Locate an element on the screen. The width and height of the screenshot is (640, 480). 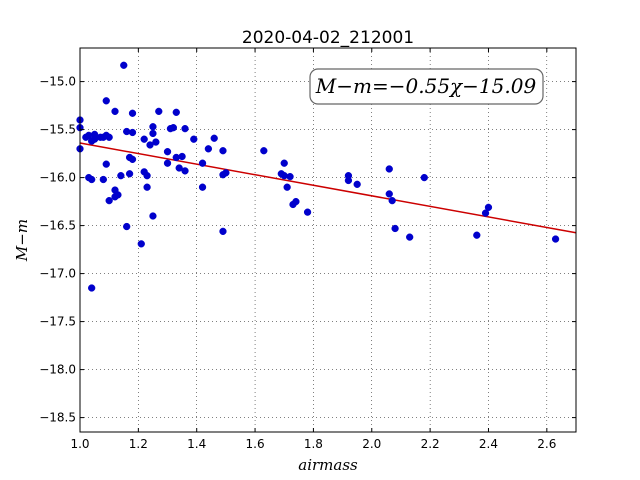
x-tick-label: 1.4 is located at coordinates (196, 444).